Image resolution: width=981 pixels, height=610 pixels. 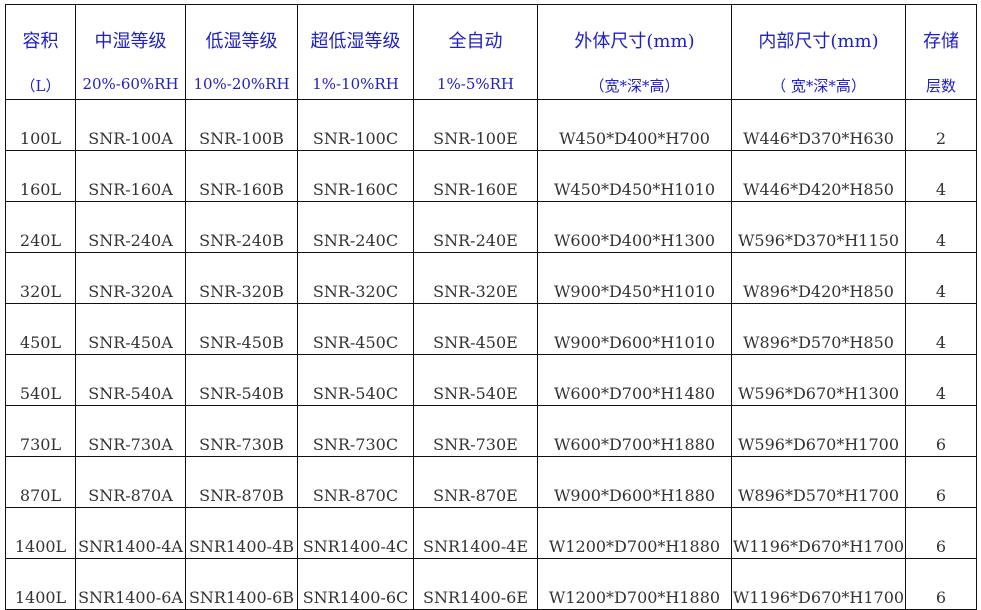 What do you see at coordinates (130, 84) in the screenshot?
I see `header-sublabel: 20%-60%RH` at bounding box center [130, 84].